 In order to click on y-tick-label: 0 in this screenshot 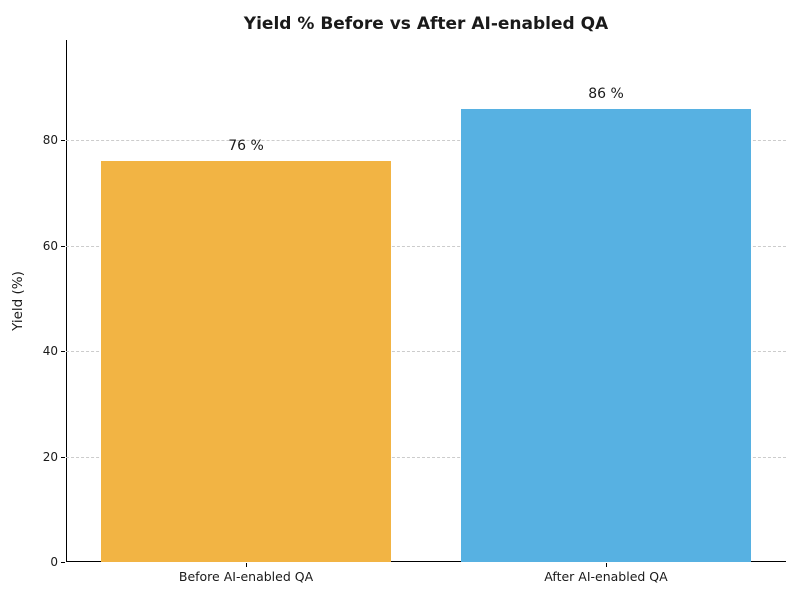, I will do `click(54, 562)`.